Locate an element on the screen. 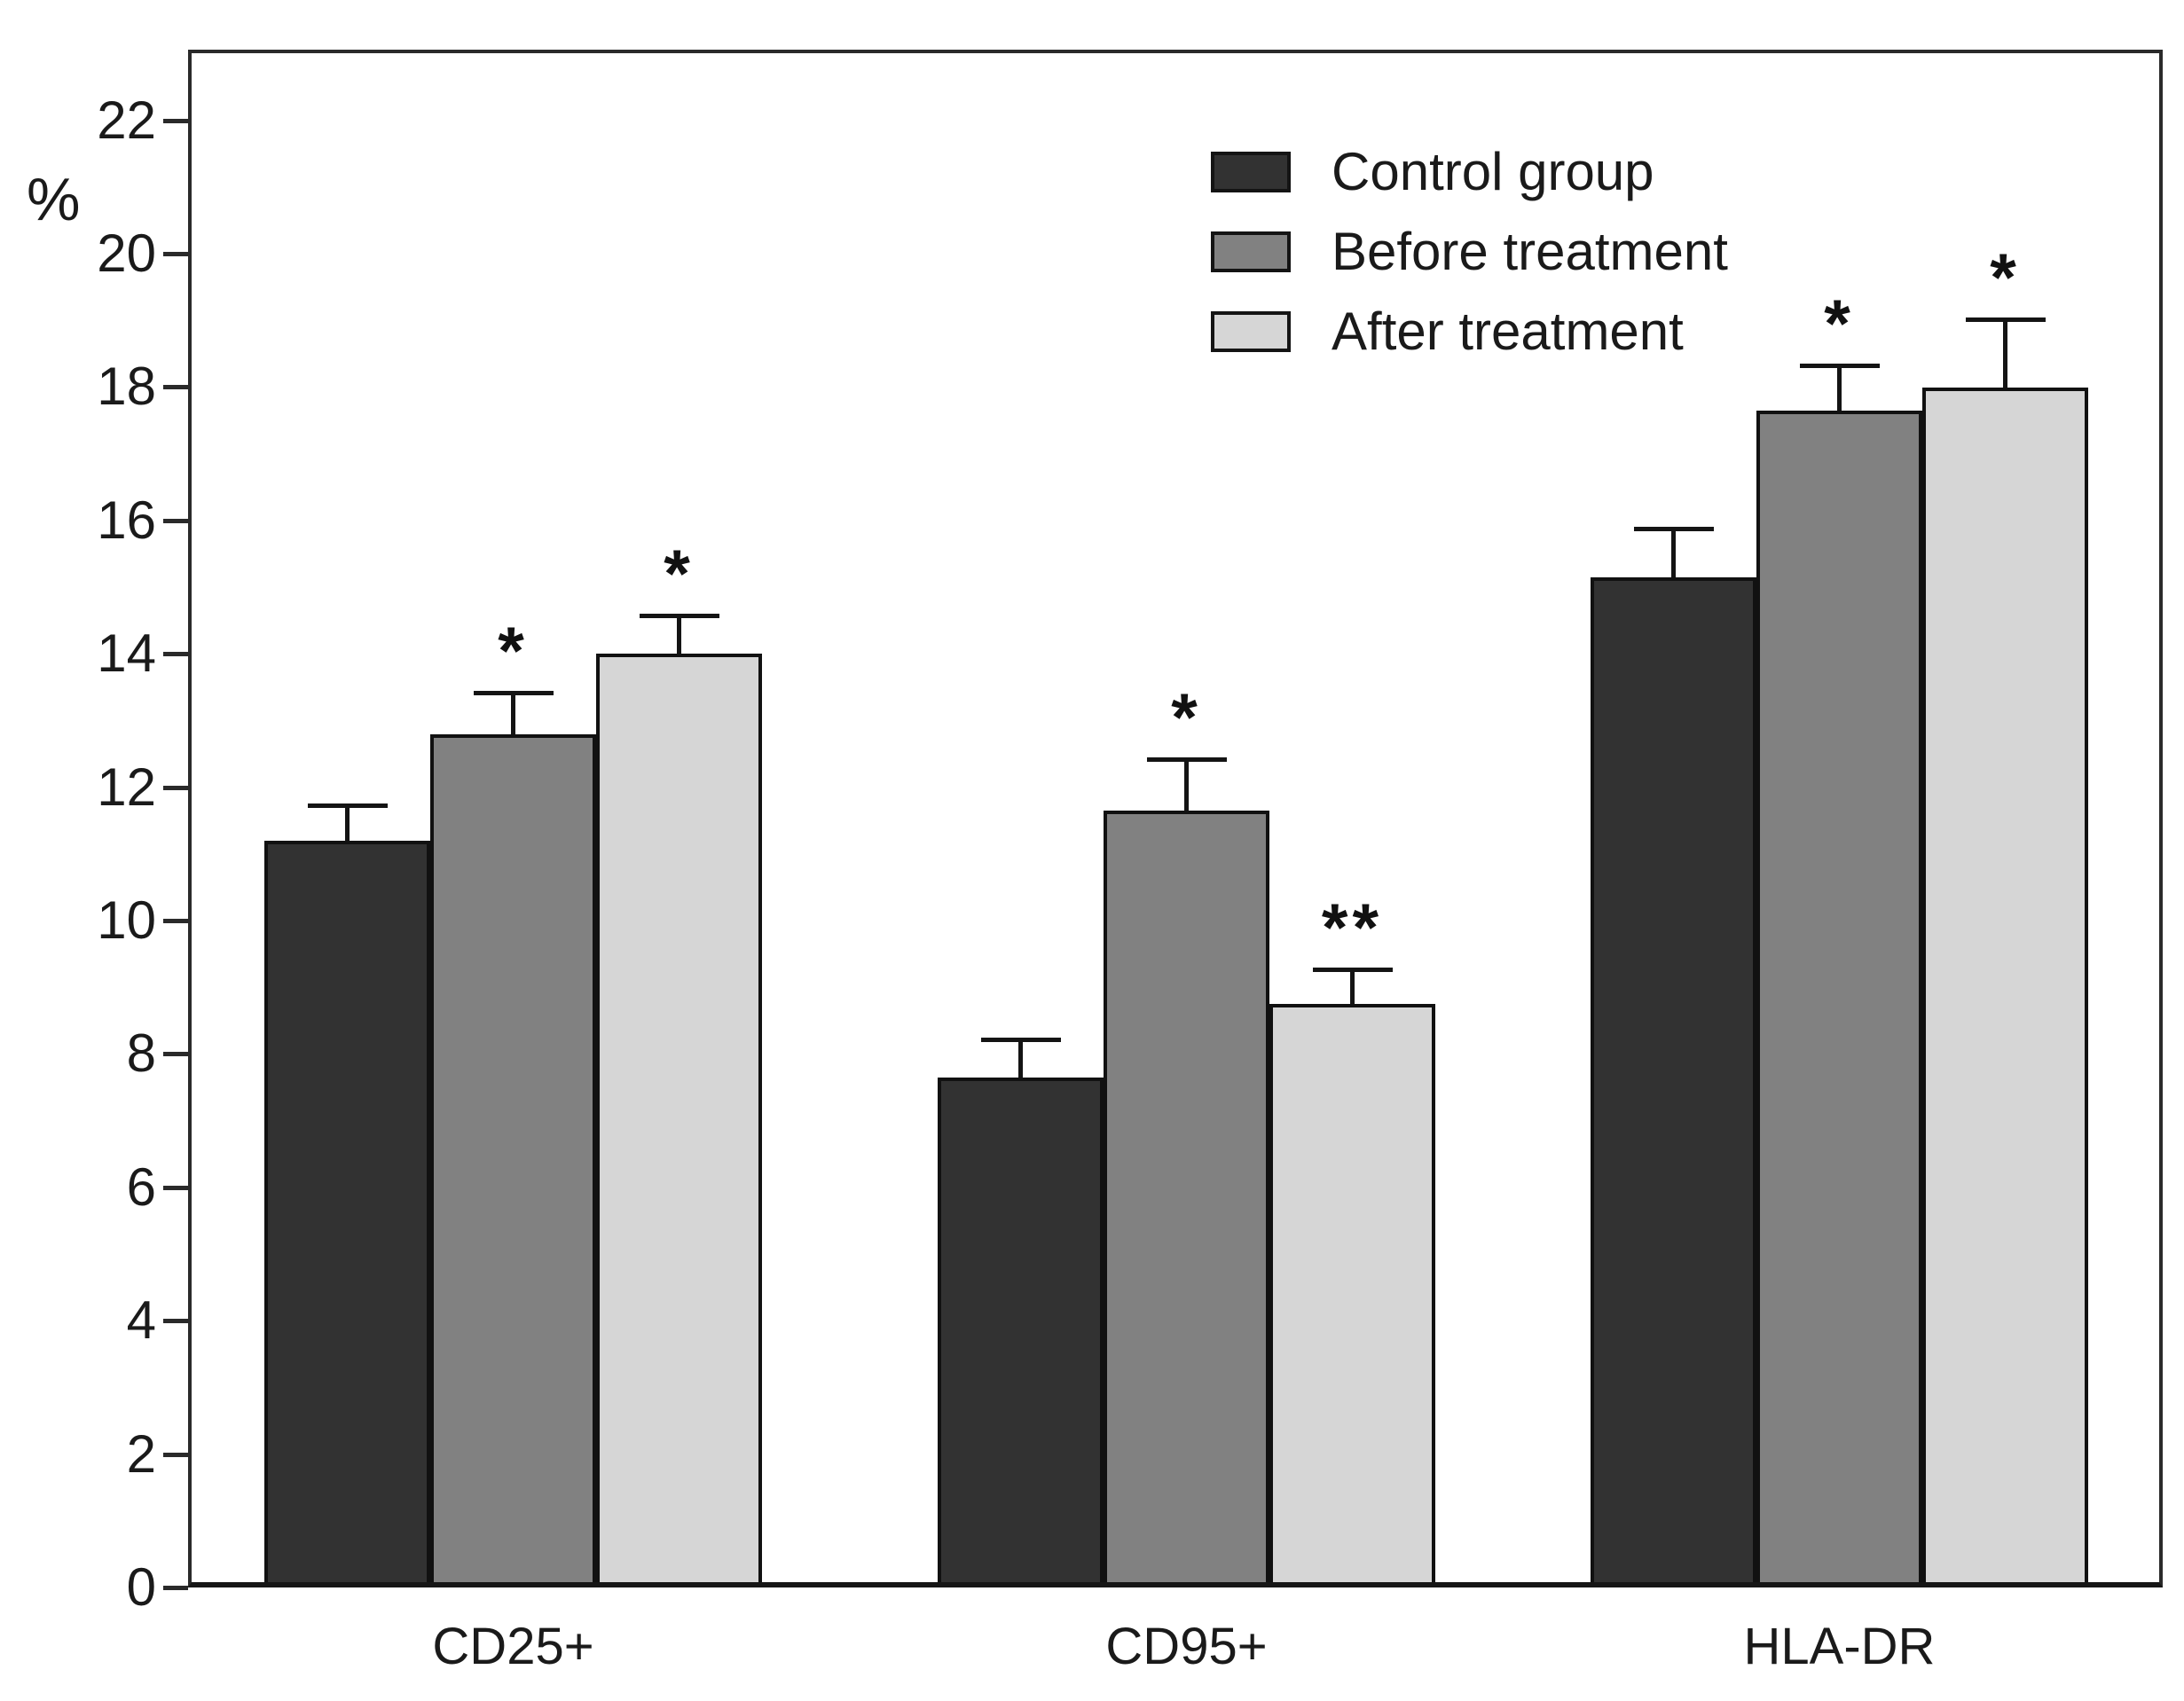 This screenshot has height=1701, width=2184. y-axis-tick-label: 18 is located at coordinates (126, 387).